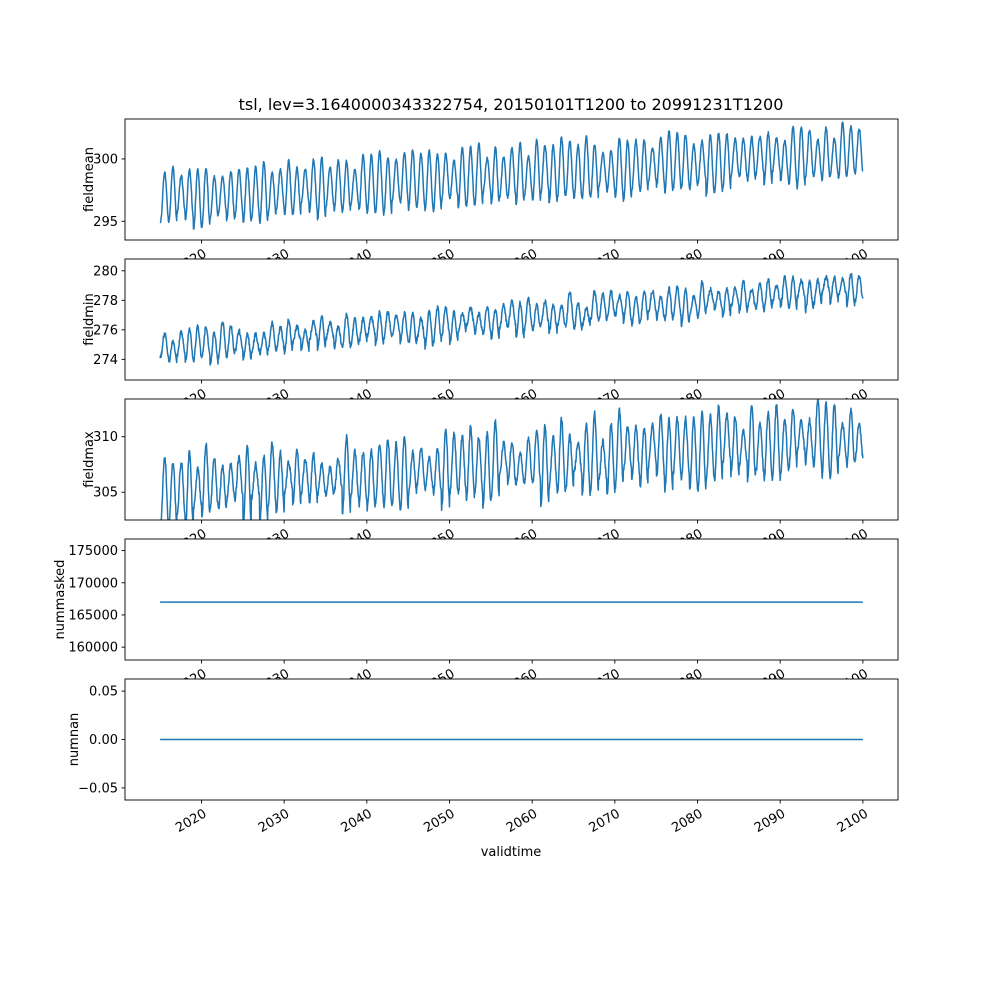 Image resolution: width=1000 pixels, height=1000 pixels. I want to click on y-tick-label: −0.05, so click(98, 788).